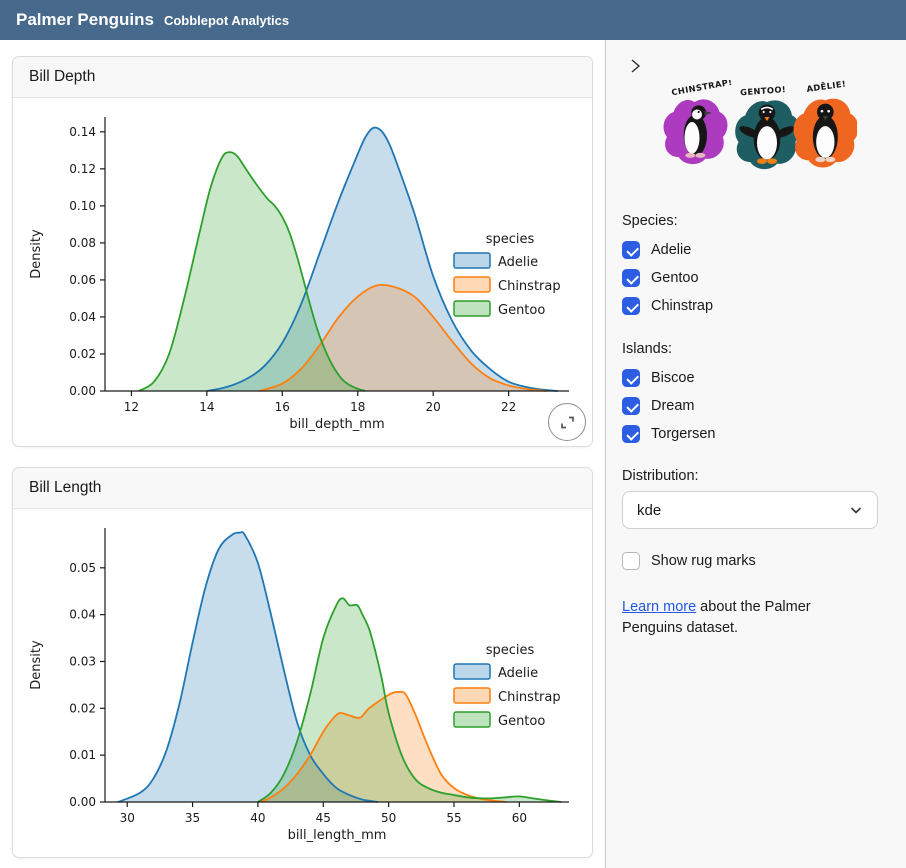 This screenshot has width=906, height=868. What do you see at coordinates (698, 121) in the screenshot?
I see `chinstrap-penguin-illustration: CHINSTRAP!` at bounding box center [698, 121].